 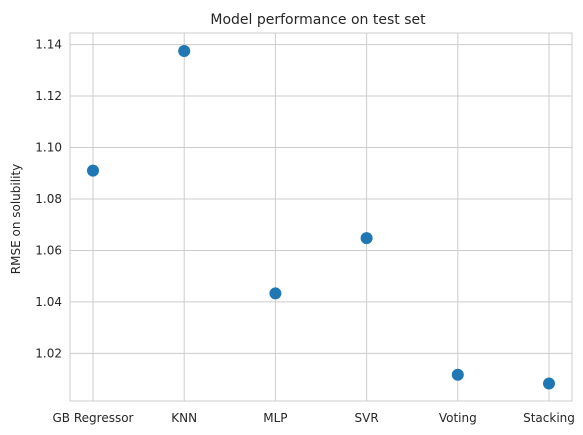 I want to click on y-tick-label: 1.08, so click(x=48, y=199).